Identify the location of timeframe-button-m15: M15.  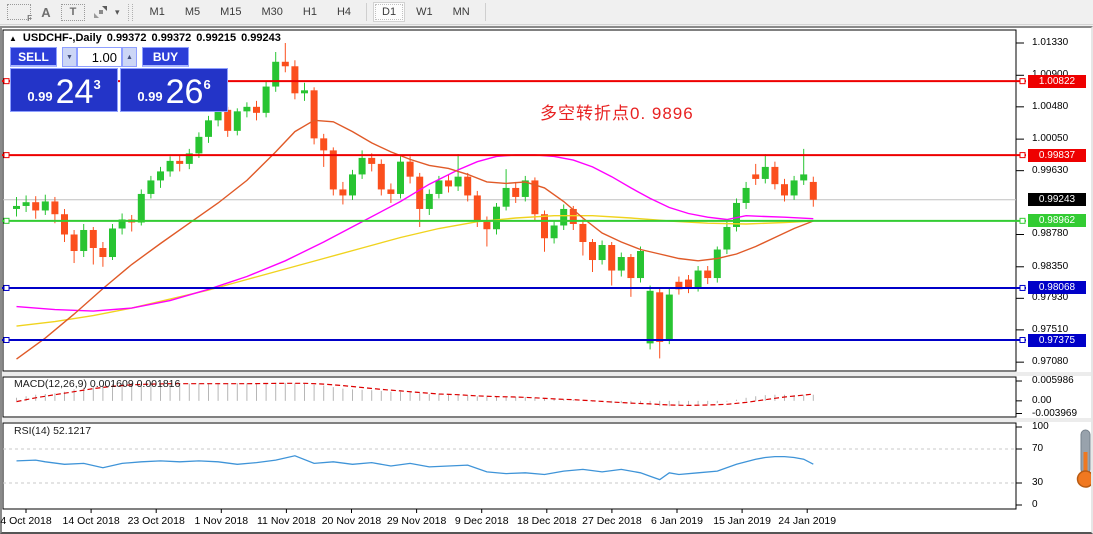
(231, 12).